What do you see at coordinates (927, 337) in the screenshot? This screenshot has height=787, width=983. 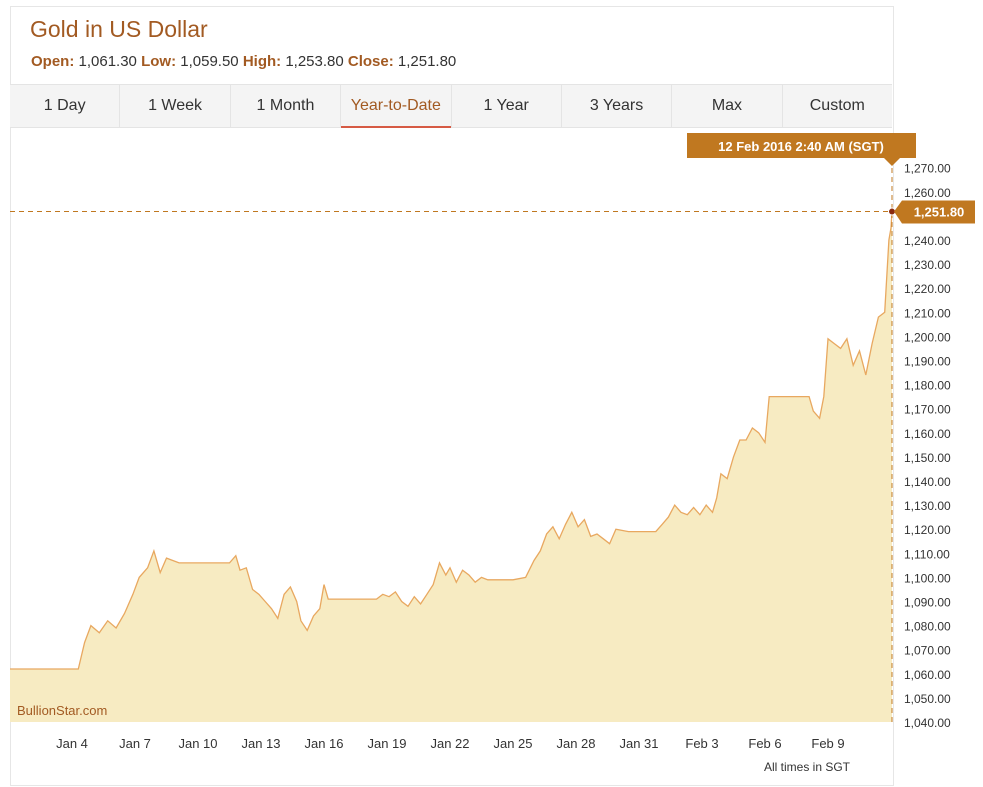 I see `y-tick-label: 1,200.00` at bounding box center [927, 337].